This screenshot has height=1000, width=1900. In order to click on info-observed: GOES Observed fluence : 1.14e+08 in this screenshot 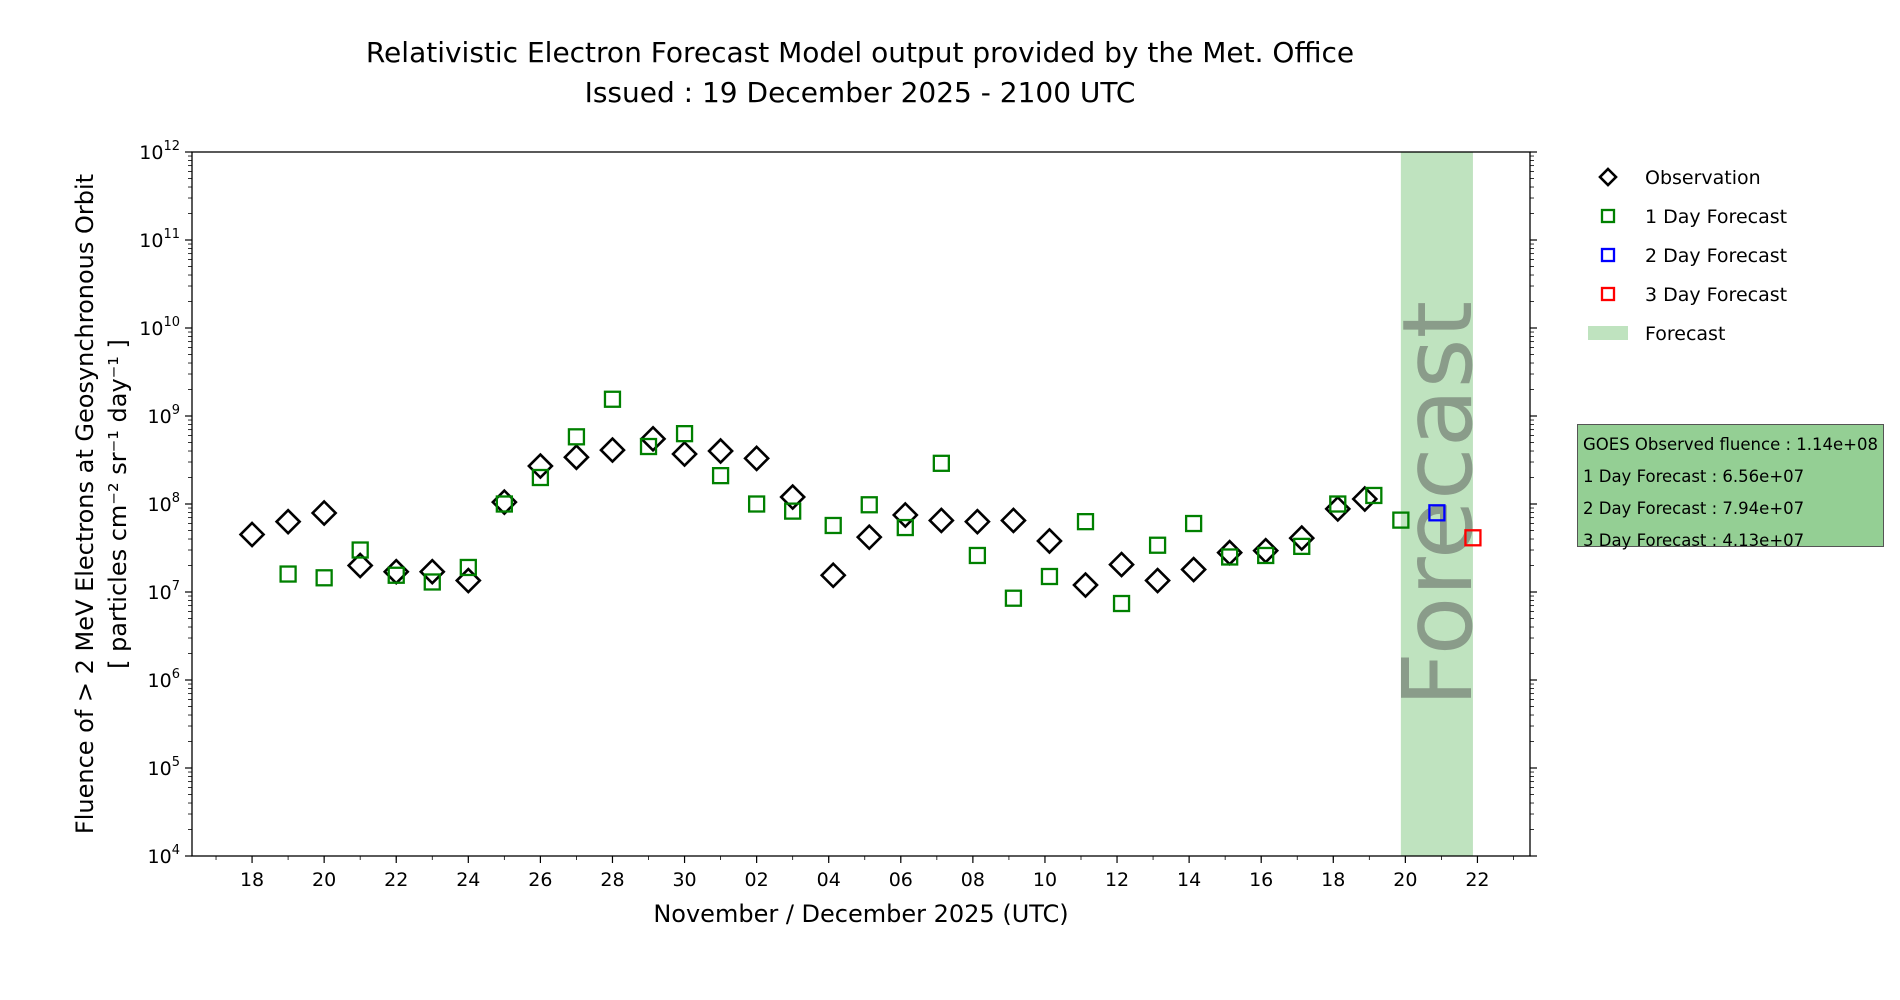, I will do `click(1730, 444)`.